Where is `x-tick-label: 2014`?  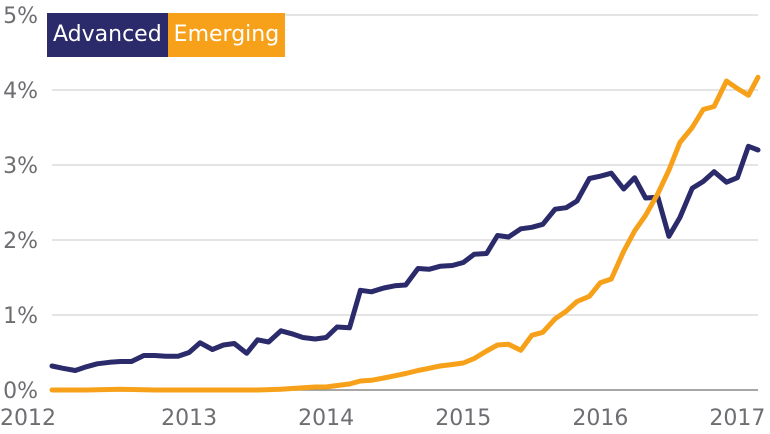
x-tick-label: 2014 is located at coordinates (326, 418).